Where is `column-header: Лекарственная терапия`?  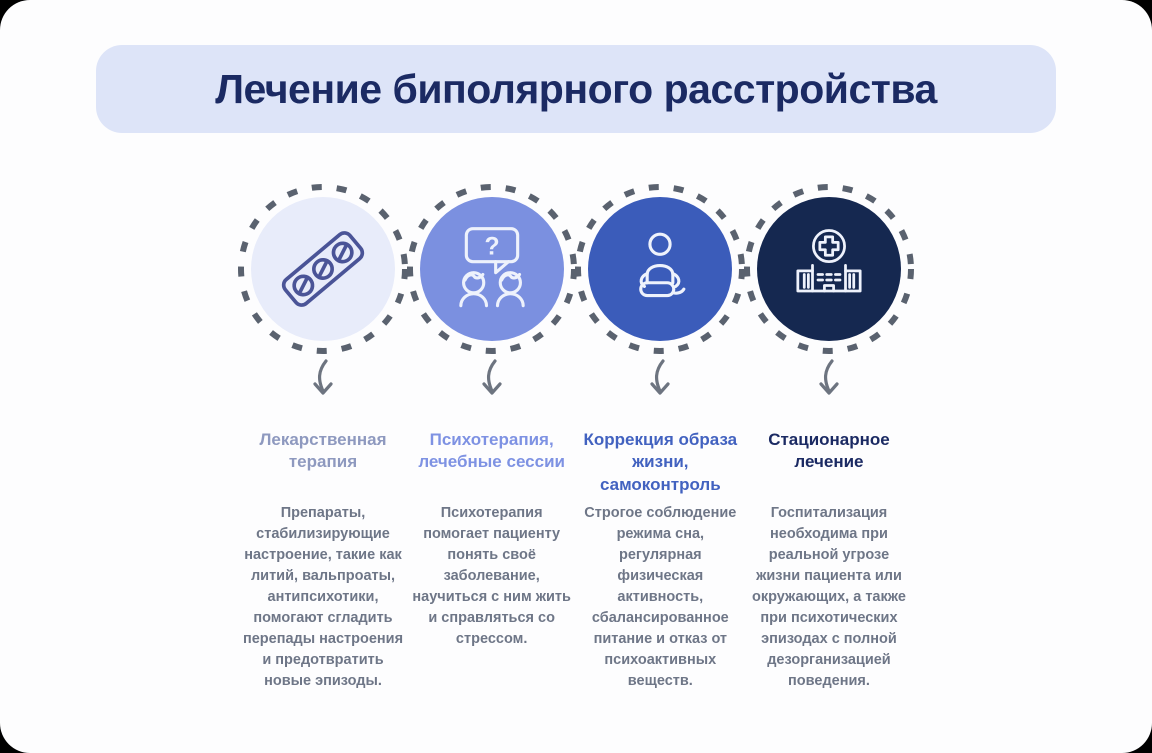 column-header: Лекарственная терапия is located at coordinates (323, 451).